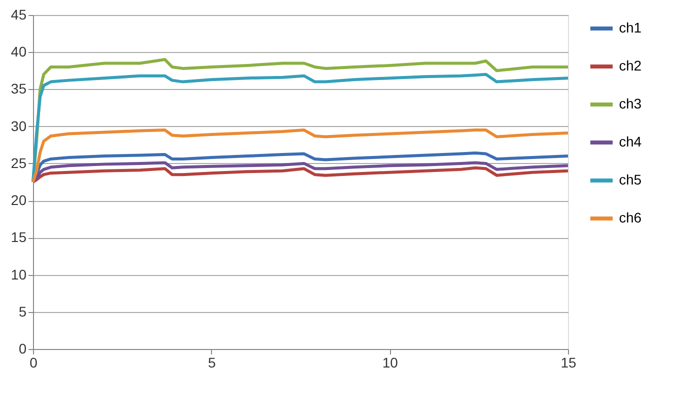  I want to click on legend-label: ch6, so click(630, 218).